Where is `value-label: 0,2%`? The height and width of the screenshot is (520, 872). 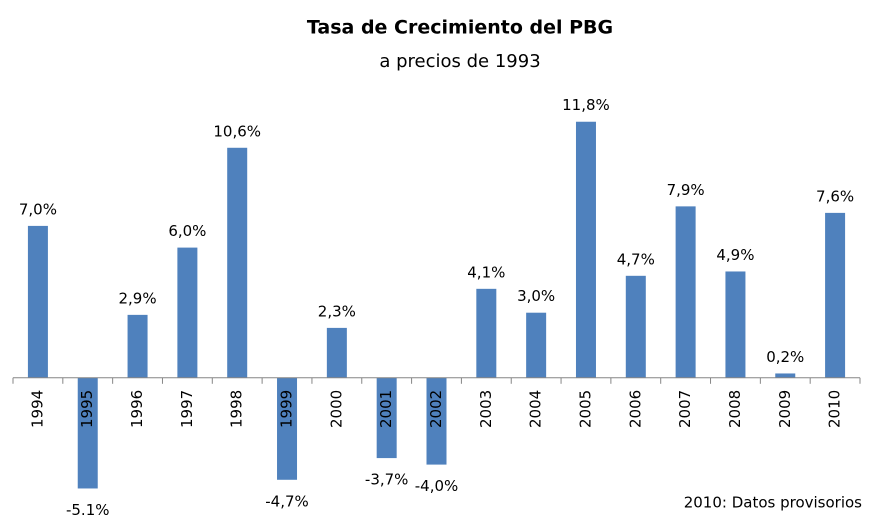 value-label: 0,2% is located at coordinates (785, 357).